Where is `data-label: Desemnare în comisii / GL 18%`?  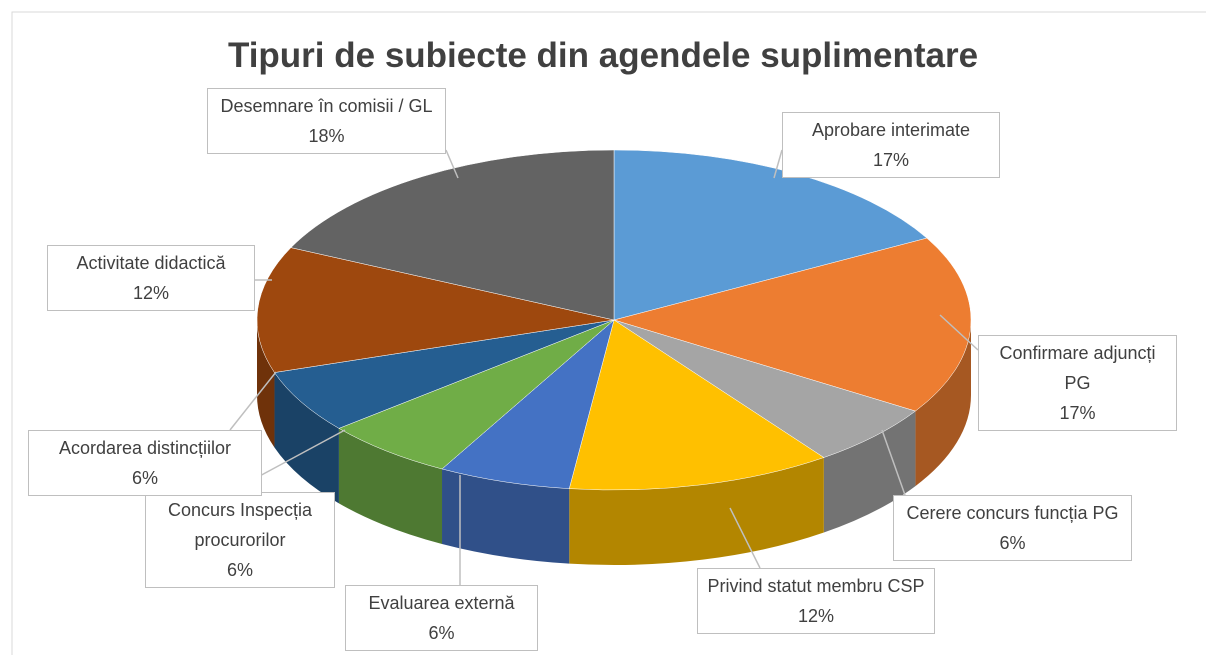
data-label: Desemnare în comisii / GL 18% is located at coordinates (326, 121).